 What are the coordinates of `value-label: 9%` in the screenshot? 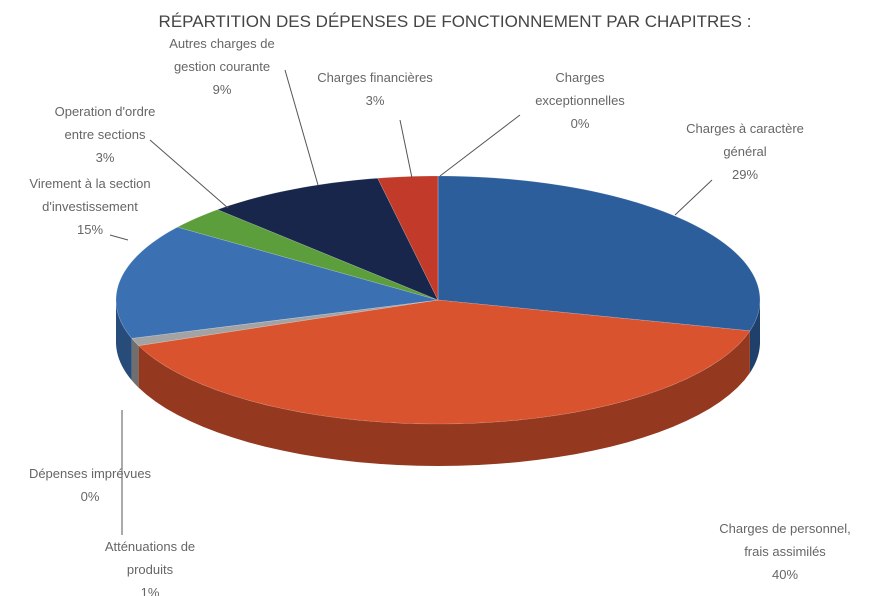 It's located at (222, 89).